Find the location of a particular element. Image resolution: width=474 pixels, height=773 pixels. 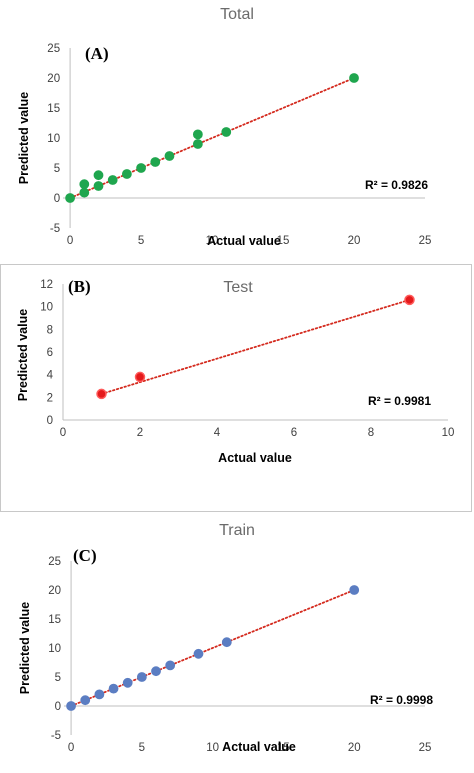

r-squared-label: R² = 0.9998 is located at coordinates (401, 700).